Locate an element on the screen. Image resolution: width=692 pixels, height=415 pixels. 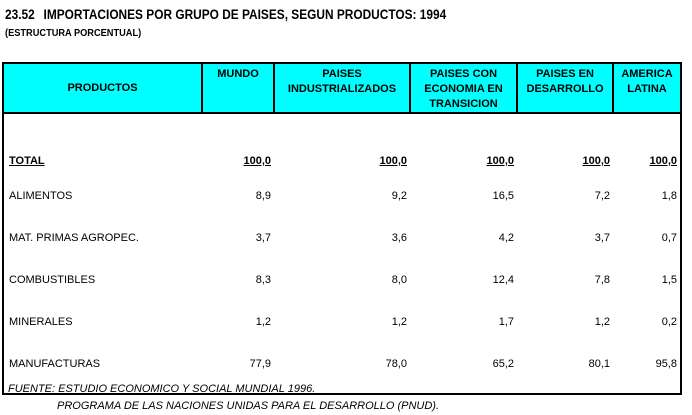
cell-value: 1,5 is located at coordinates (669, 280).